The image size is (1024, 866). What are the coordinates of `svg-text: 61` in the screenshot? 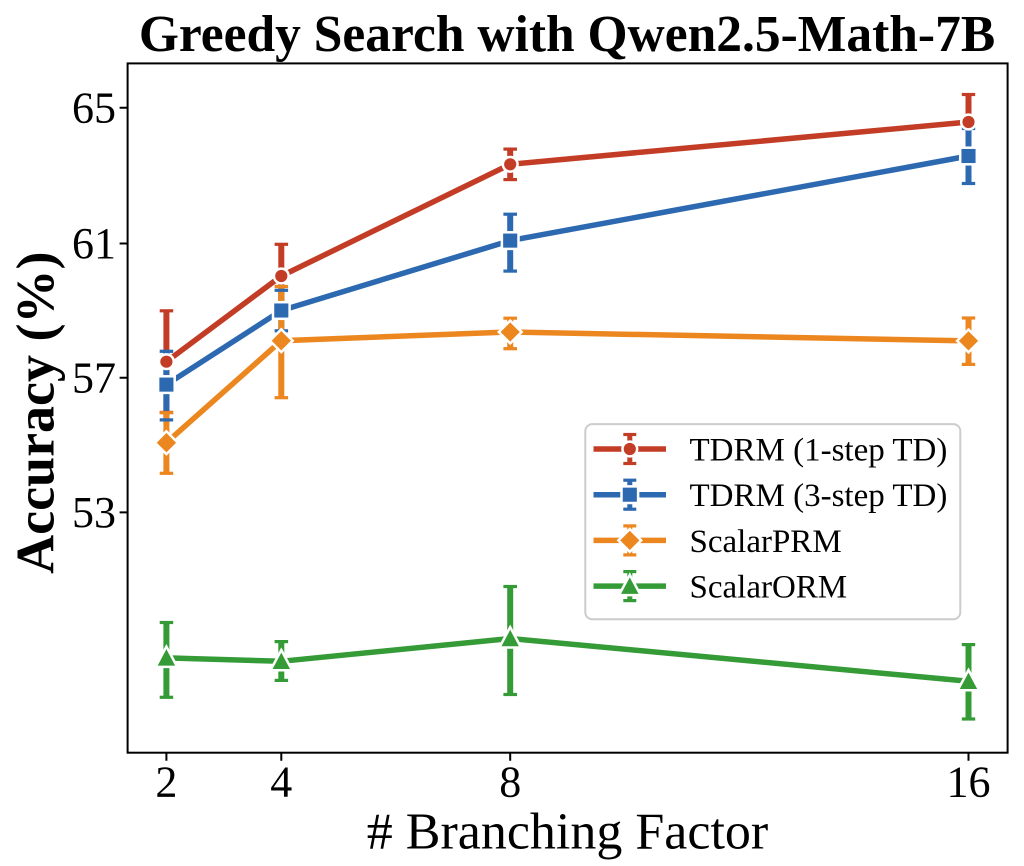 It's located at (94, 243).